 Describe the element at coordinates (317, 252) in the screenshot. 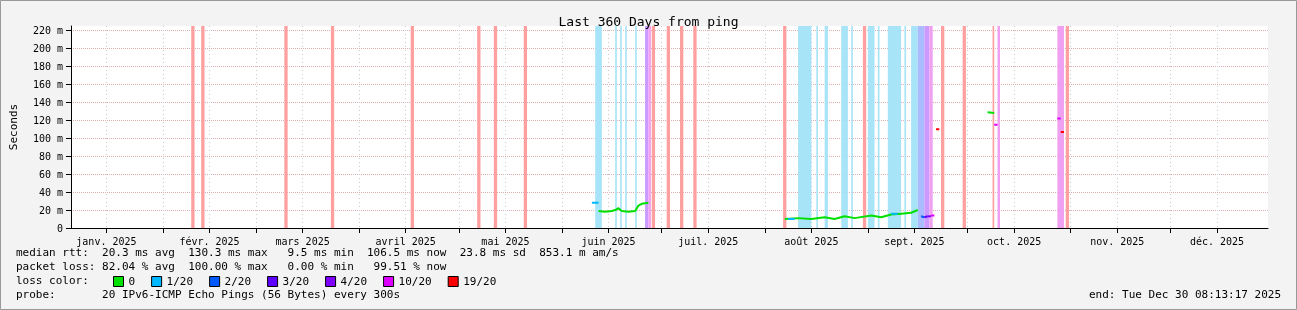

I see `text: median rtt: 20.3 ms avg 130.3 ms max 9.5 ms min 106.5 ms now 23.8 ms sd 853.1 m am/s` at that location.